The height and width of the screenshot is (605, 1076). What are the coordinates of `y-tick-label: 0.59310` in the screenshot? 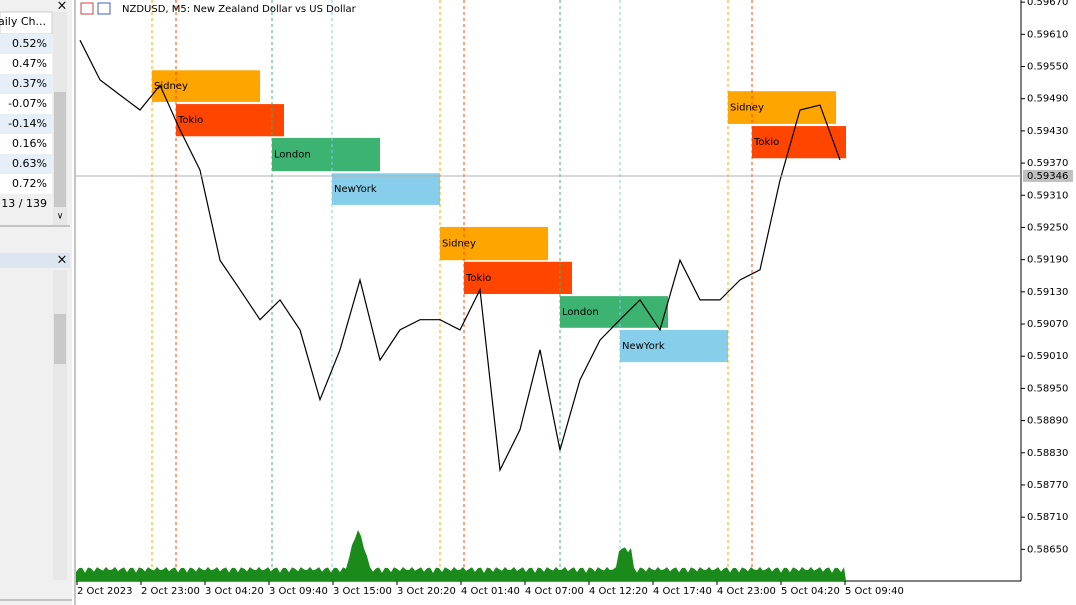 It's located at (1047, 195).